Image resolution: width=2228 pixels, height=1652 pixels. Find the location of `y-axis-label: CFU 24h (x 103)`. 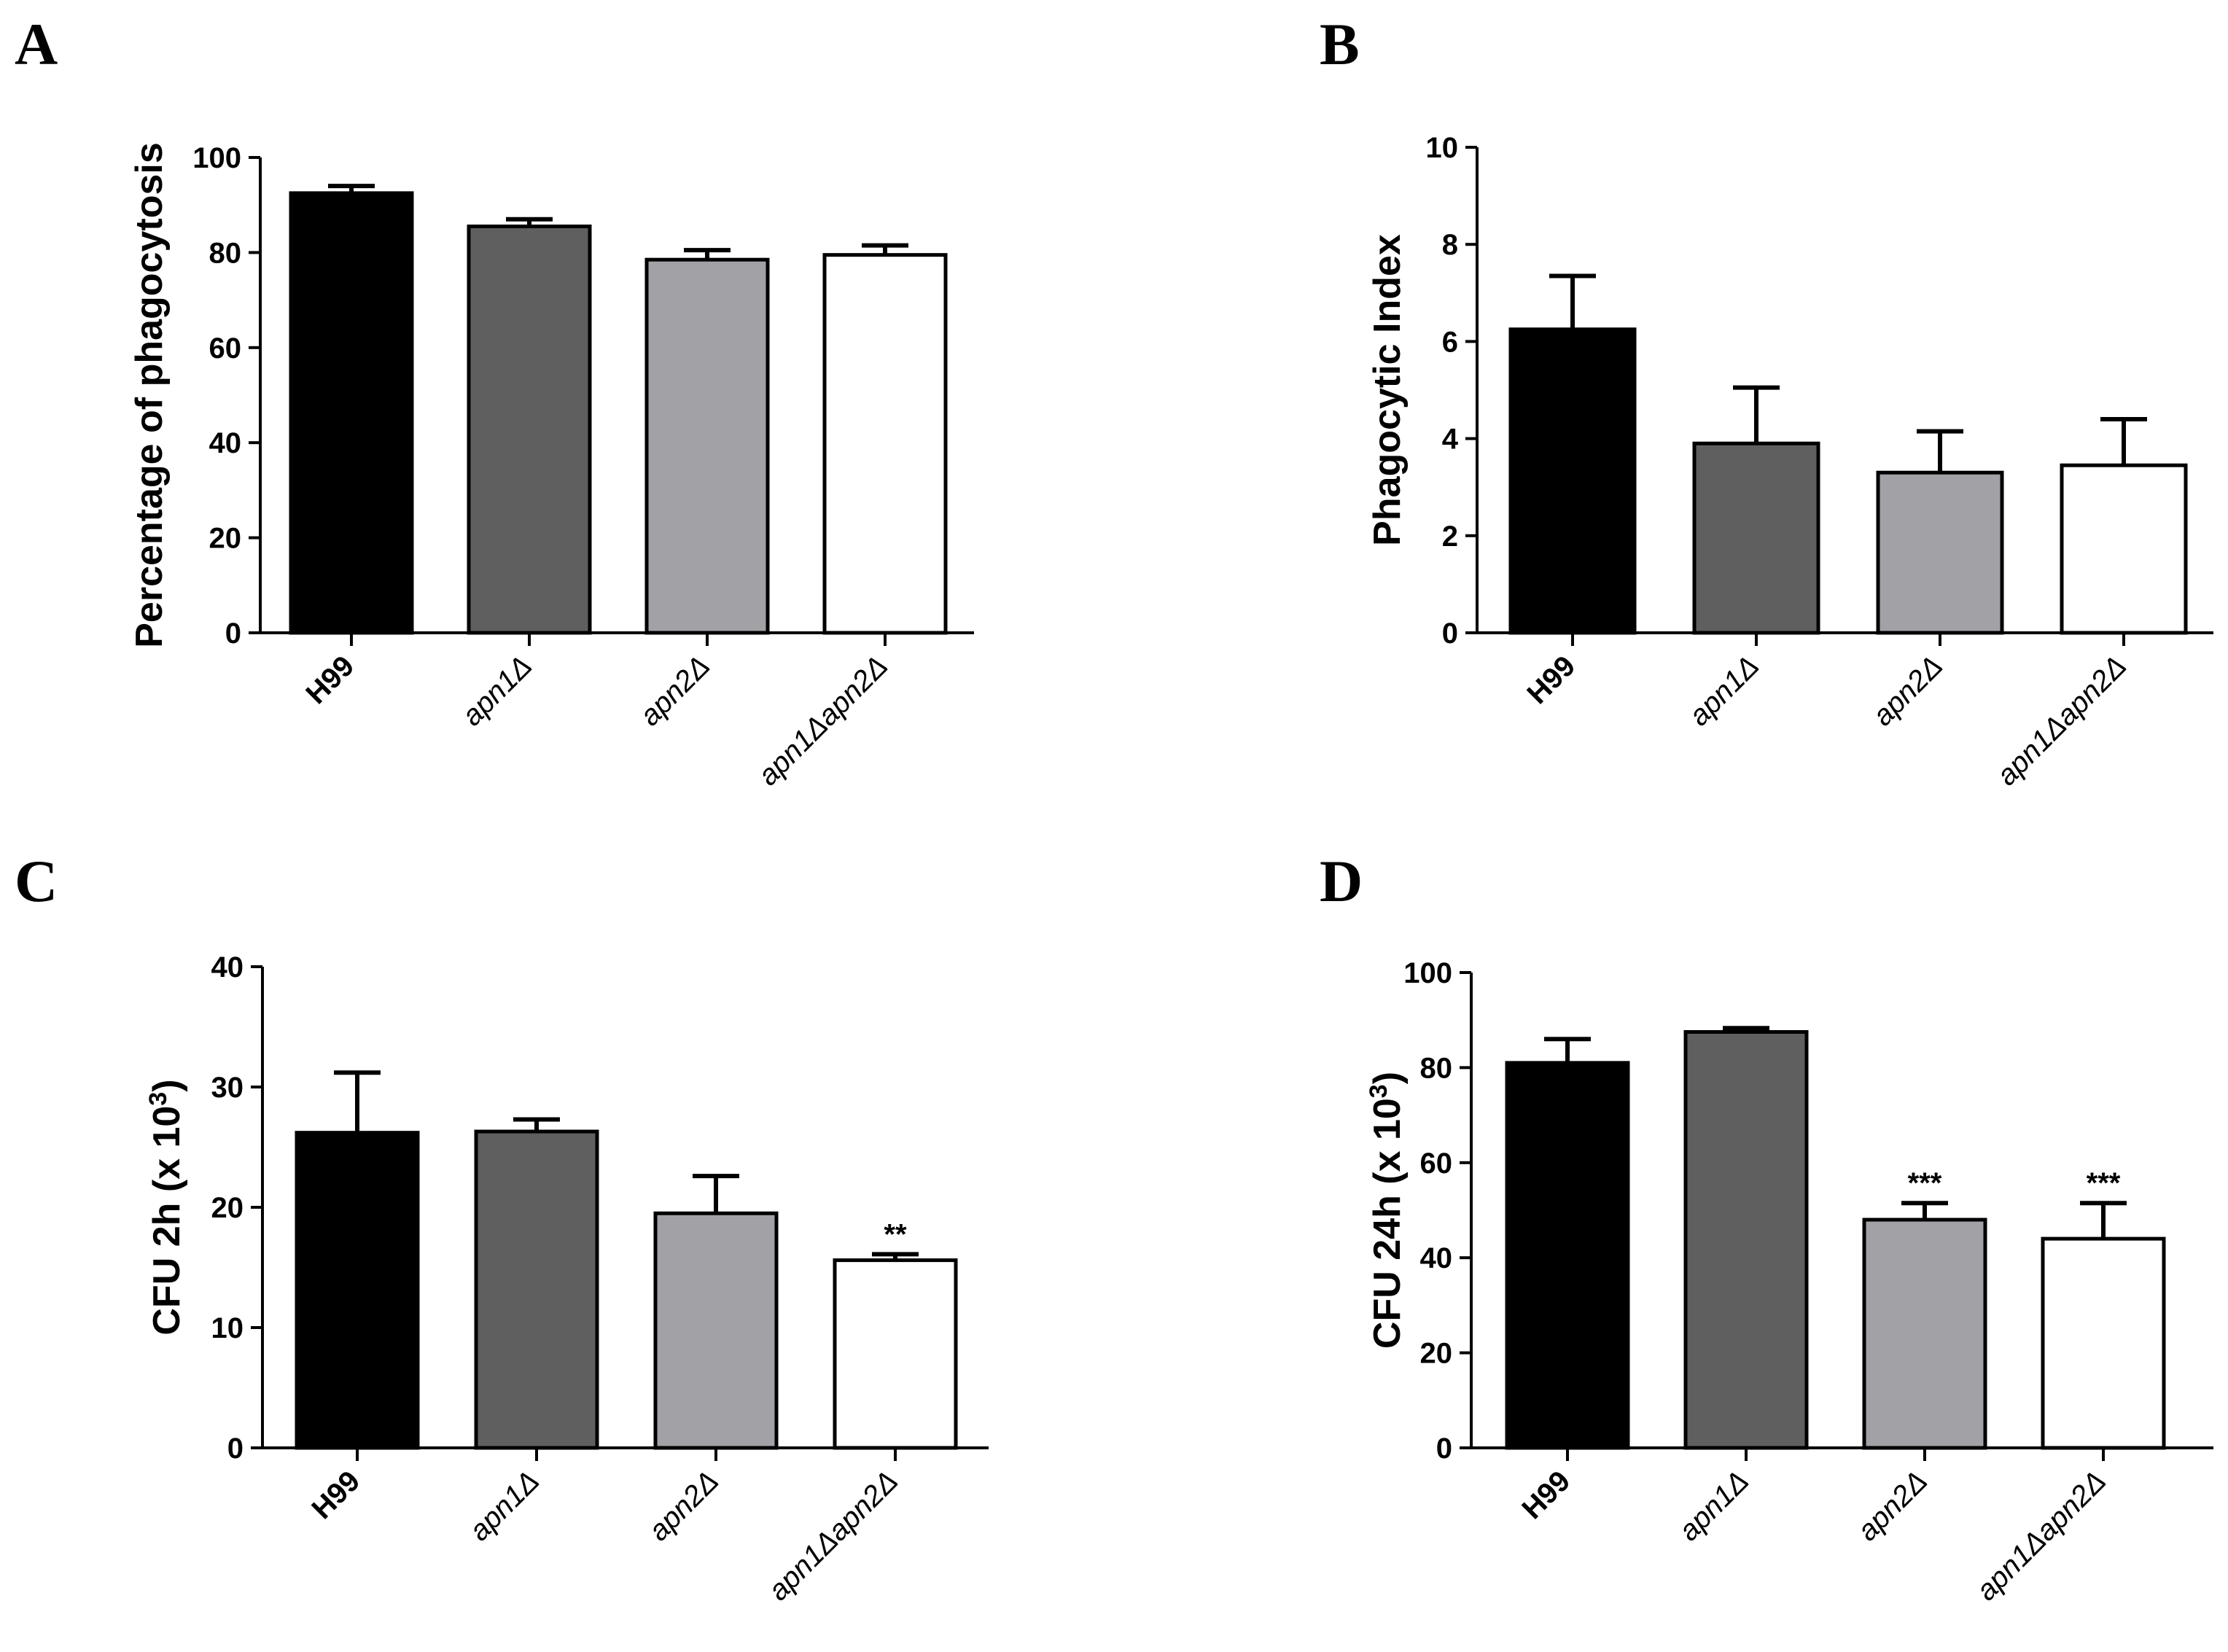

y-axis-label: CFU 24h (x 103) is located at coordinates (1387, 1210).